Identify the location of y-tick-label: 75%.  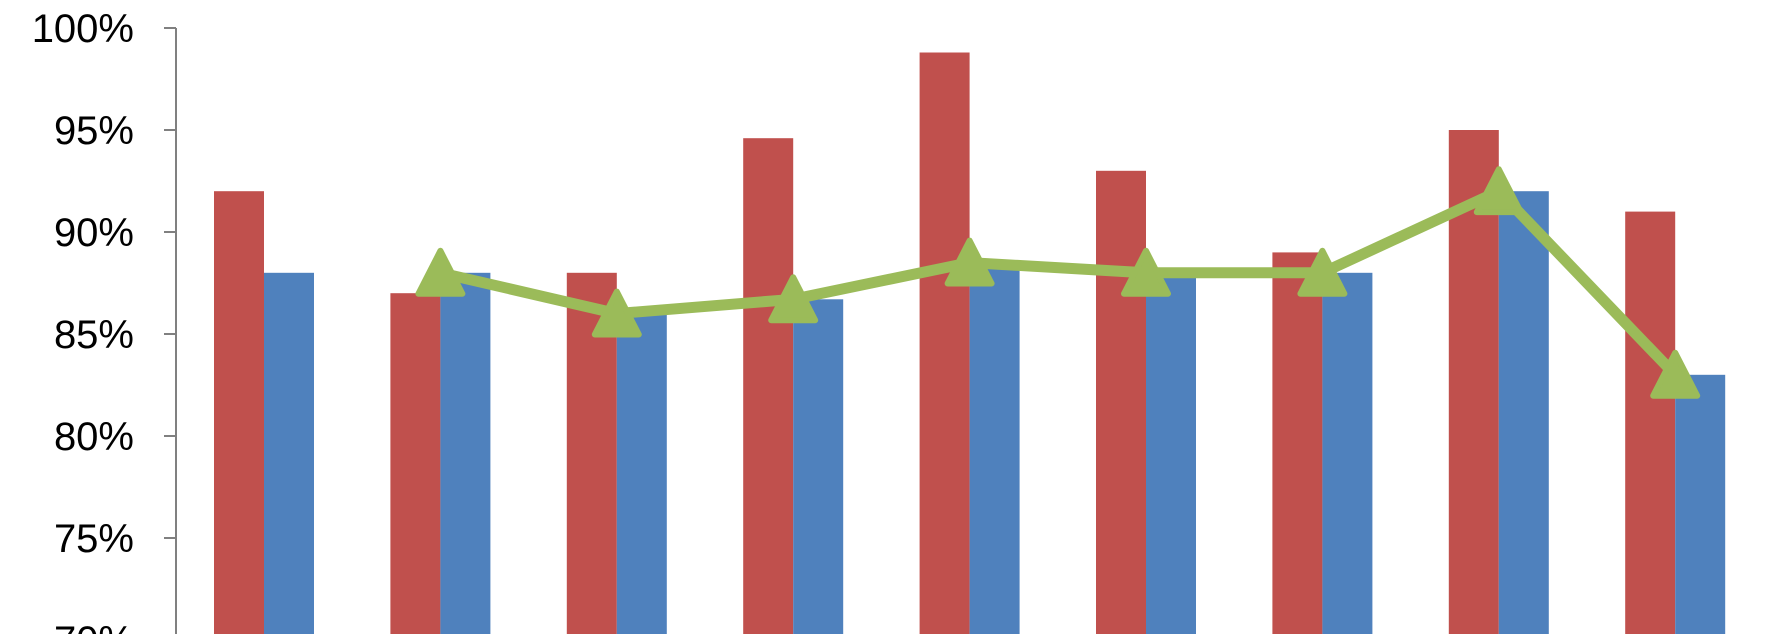
(94, 539).